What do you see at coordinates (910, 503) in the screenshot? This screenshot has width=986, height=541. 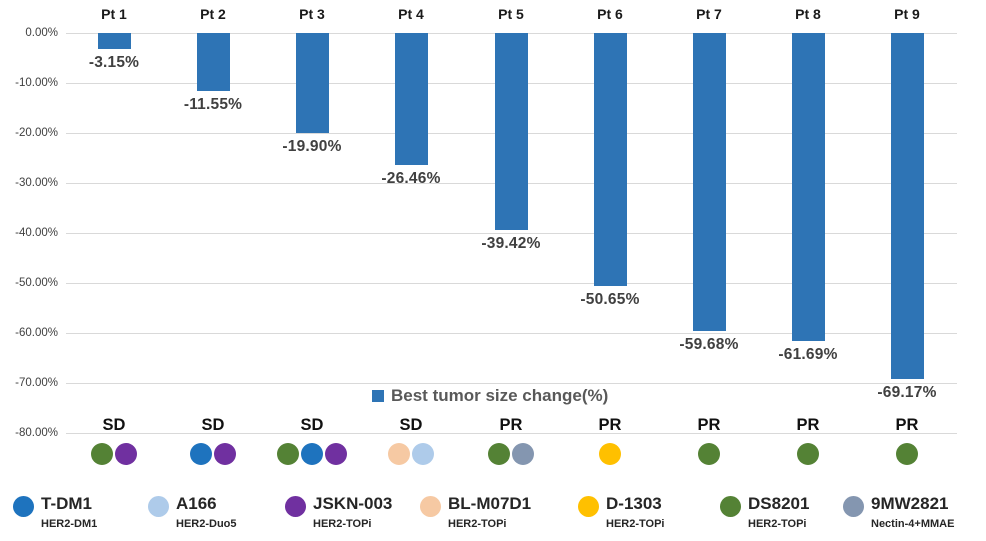 I see `legend-drug-name: 9MW2821` at bounding box center [910, 503].